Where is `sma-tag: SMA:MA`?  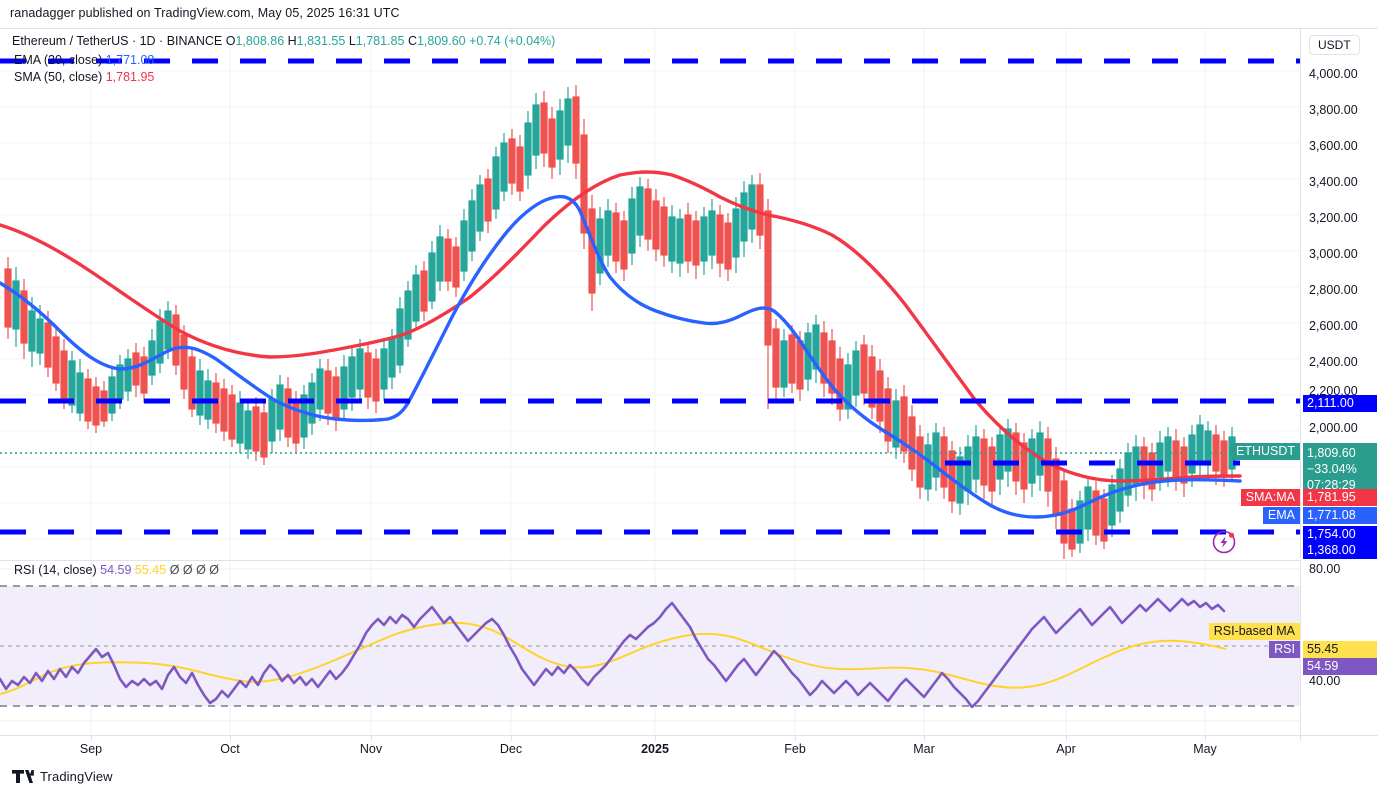
sma-tag: SMA:MA is located at coordinates (1270, 497).